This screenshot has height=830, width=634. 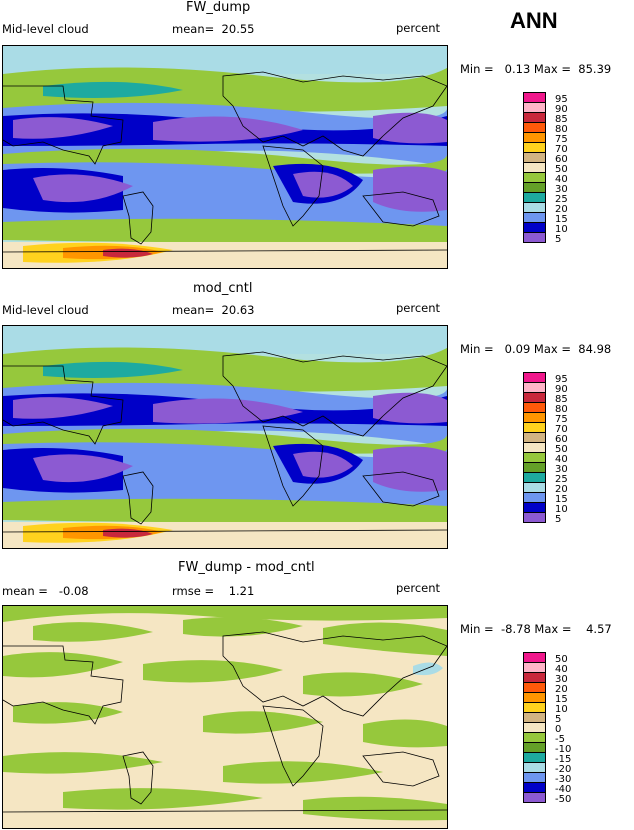 What do you see at coordinates (563, 799) in the screenshot?
I see `colorbar-tick-label: -50` at bounding box center [563, 799].